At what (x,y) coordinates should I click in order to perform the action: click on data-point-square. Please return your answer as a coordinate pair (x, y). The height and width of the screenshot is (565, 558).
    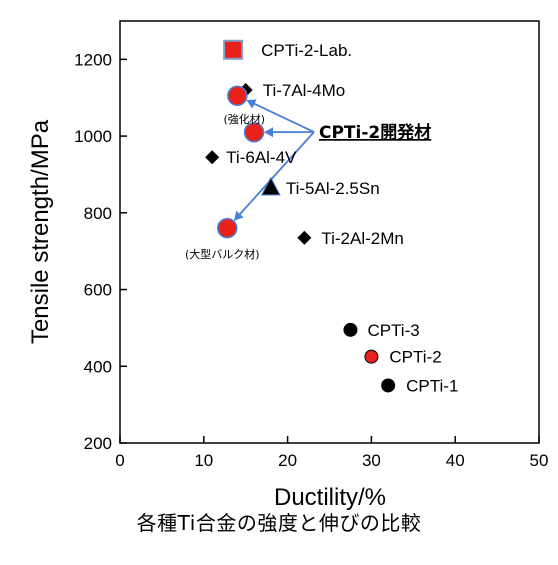
    Looking at the image, I should click on (233, 49).